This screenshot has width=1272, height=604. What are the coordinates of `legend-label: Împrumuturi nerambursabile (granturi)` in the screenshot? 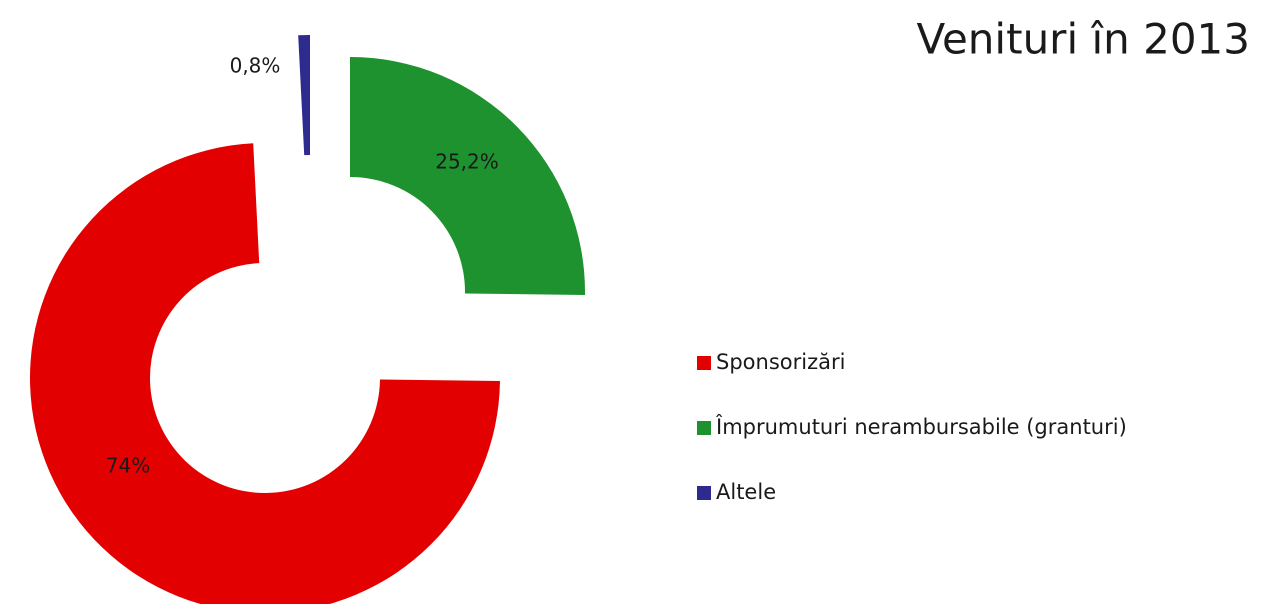 It's located at (921, 426).